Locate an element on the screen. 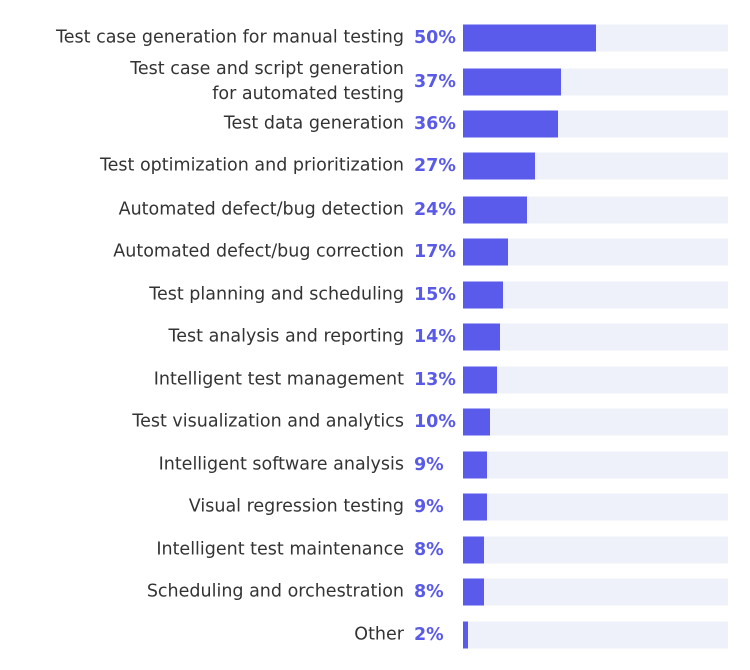  value-label: 2% is located at coordinates (429, 635).